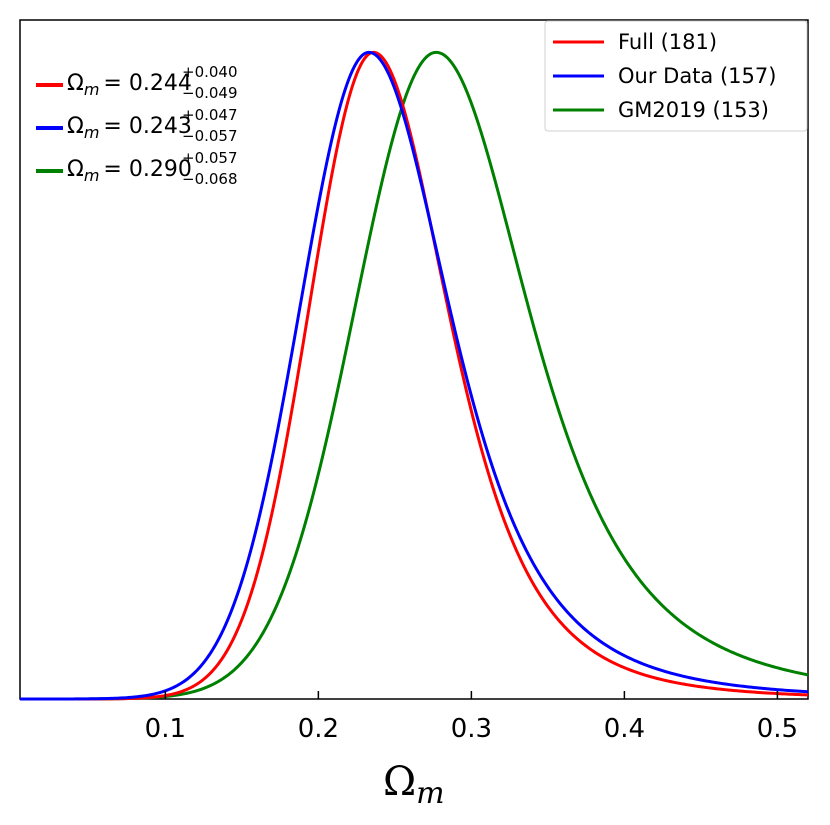  I want to click on annotation-minus-3: −0.068, so click(210, 179).